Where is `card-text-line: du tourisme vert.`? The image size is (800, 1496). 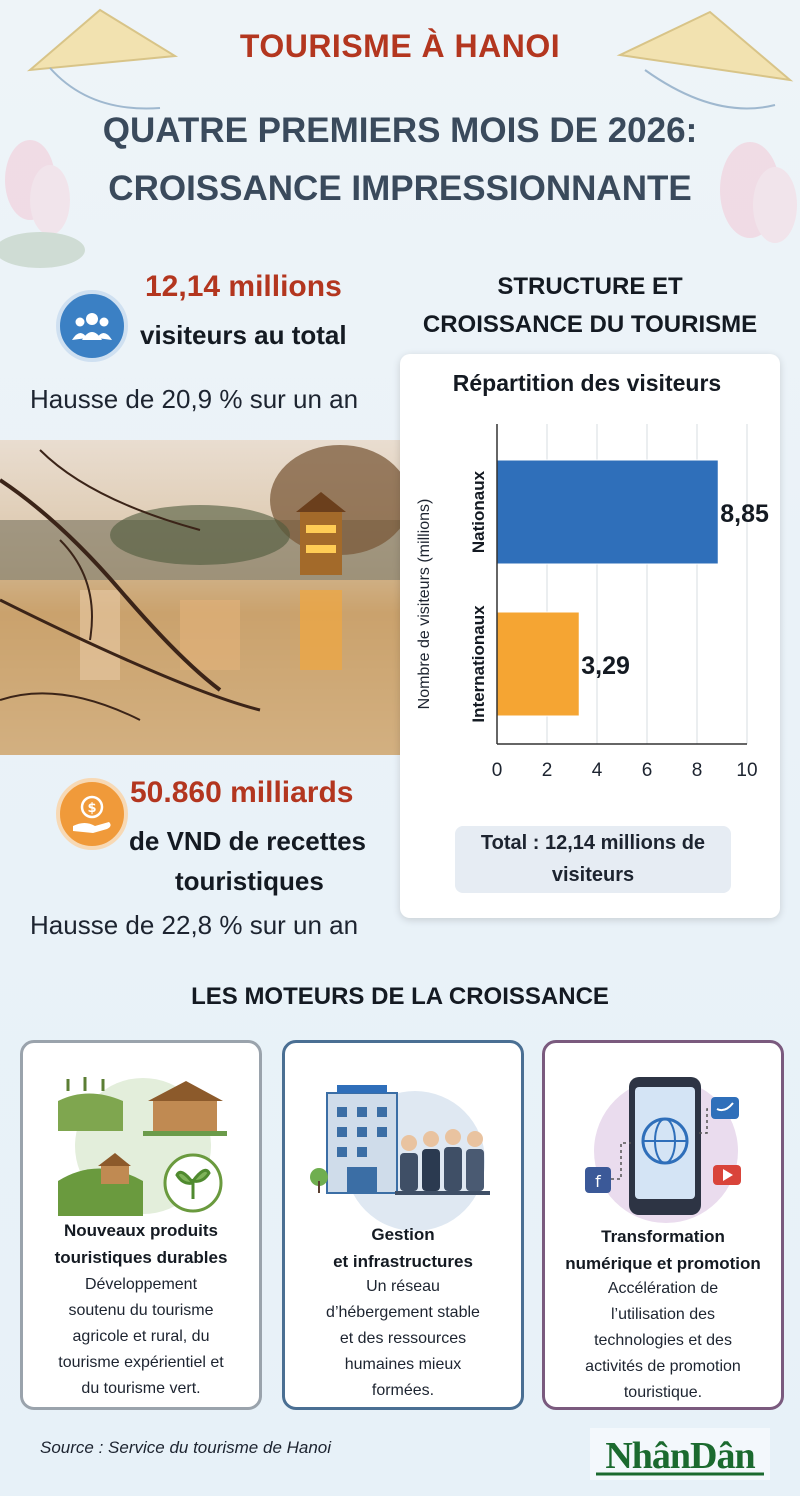
card-text-line: du tourisme vert. is located at coordinates (141, 1388).